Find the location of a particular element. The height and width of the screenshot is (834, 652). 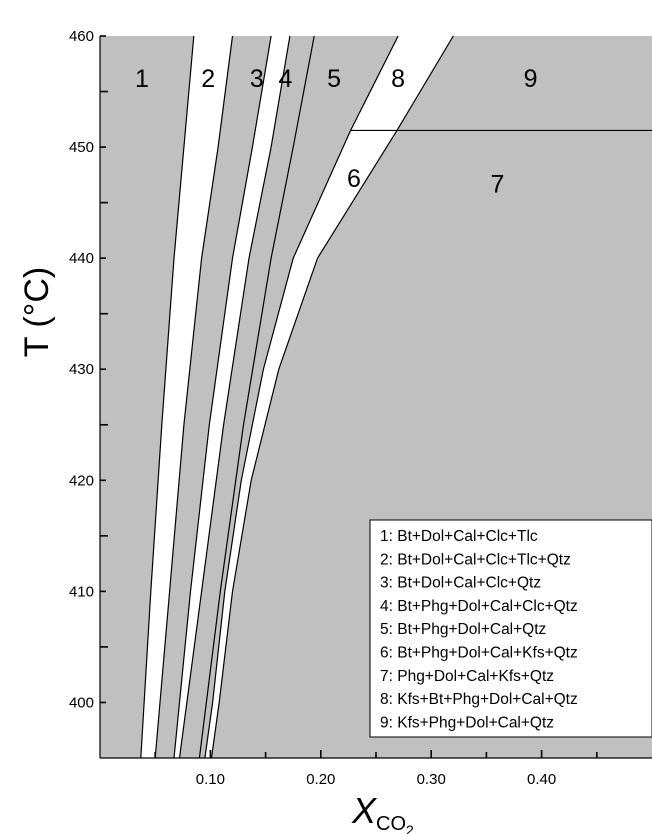

x-axis-label-sub: CO is located at coordinates (391, 823).